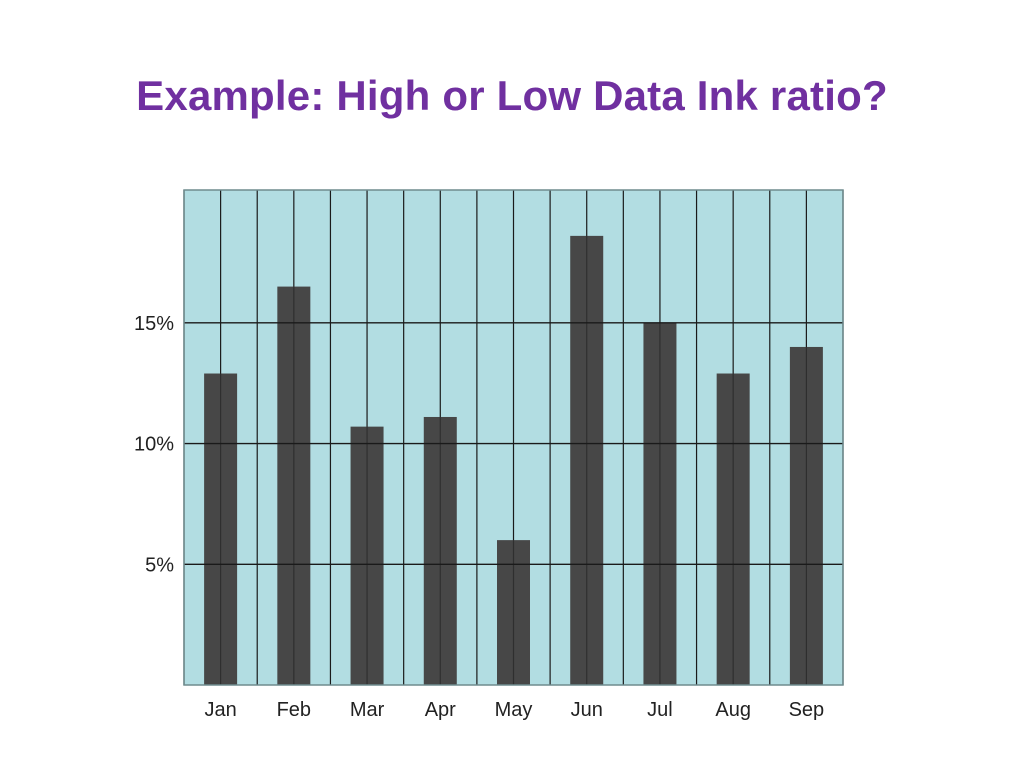 This screenshot has width=1024, height=768. What do you see at coordinates (587, 710) in the screenshot?
I see `x-tick-label-jun: Jun` at bounding box center [587, 710].